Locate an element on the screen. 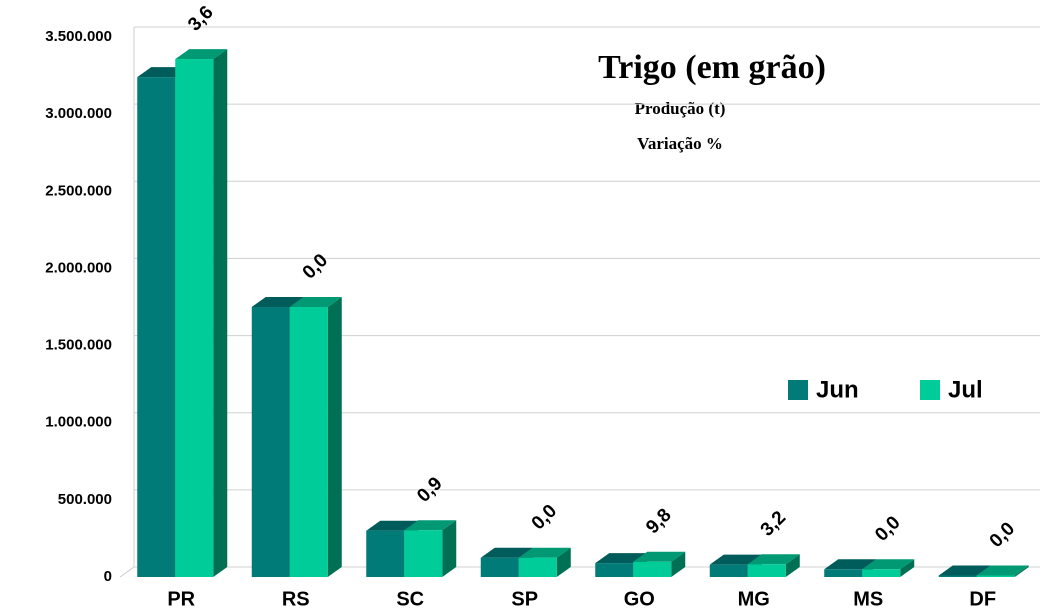 The height and width of the screenshot is (610, 1050). x-tick-label: MS is located at coordinates (868, 599).